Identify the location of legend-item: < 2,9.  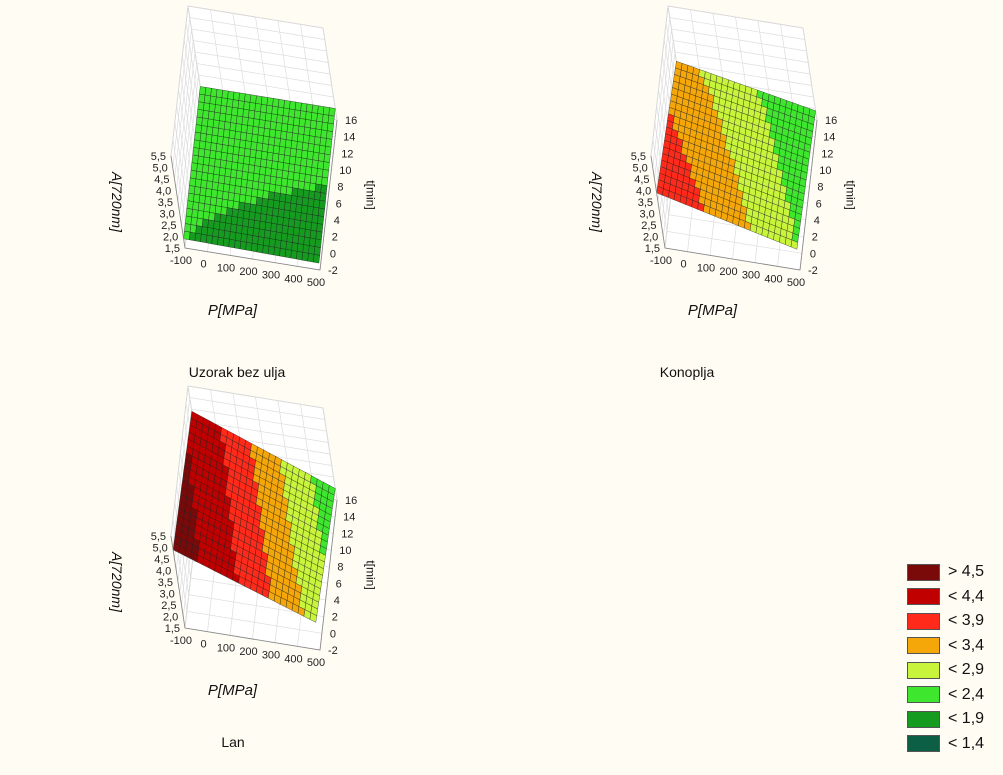
(945, 670).